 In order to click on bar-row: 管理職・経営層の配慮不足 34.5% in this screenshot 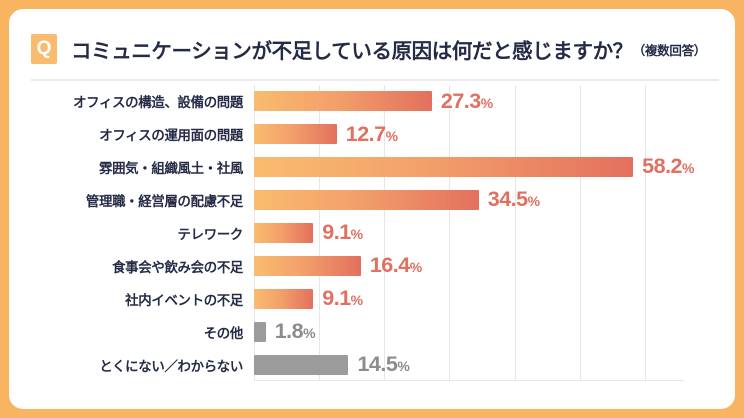, I will do `click(385, 200)`.